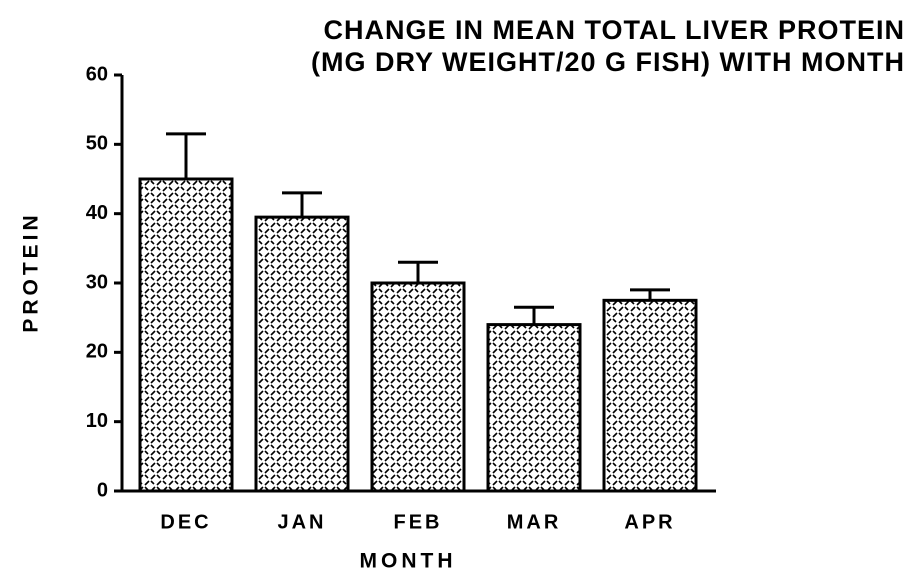  Describe the element at coordinates (534, 522) in the screenshot. I see `x-tick-label: MAR` at that location.